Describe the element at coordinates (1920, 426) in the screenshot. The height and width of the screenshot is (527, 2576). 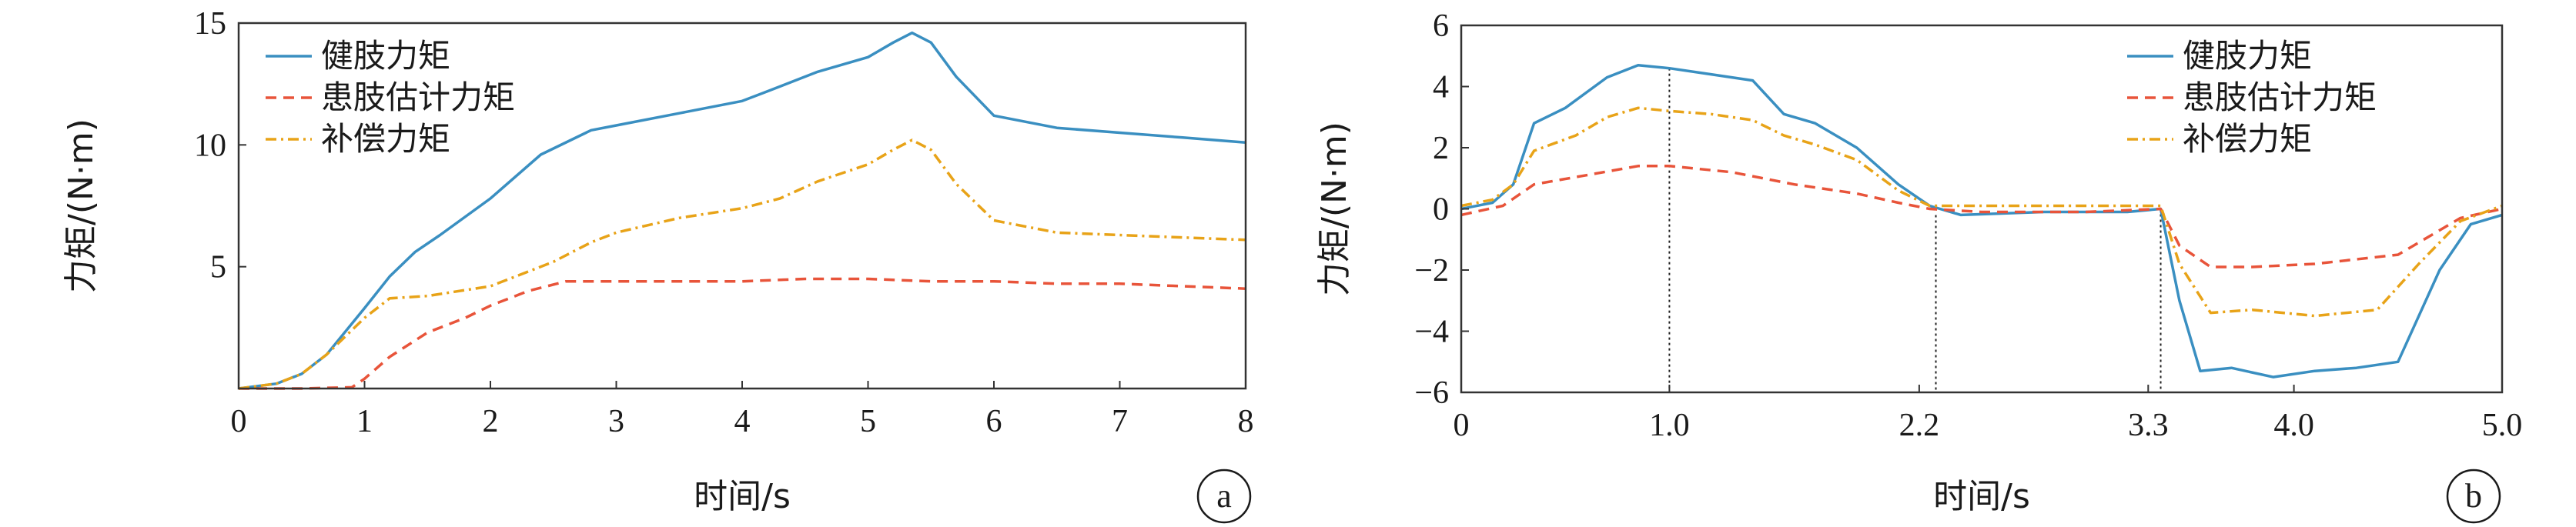
I see `x-tick-label: 2.2` at that location.